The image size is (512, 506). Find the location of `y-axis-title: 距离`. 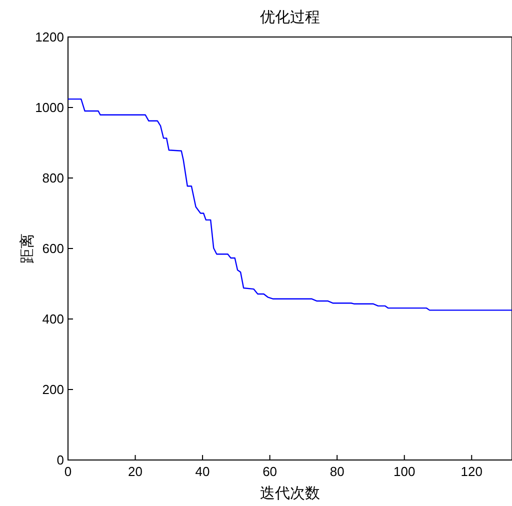

y-axis-title: 距离 is located at coordinates (27, 249).